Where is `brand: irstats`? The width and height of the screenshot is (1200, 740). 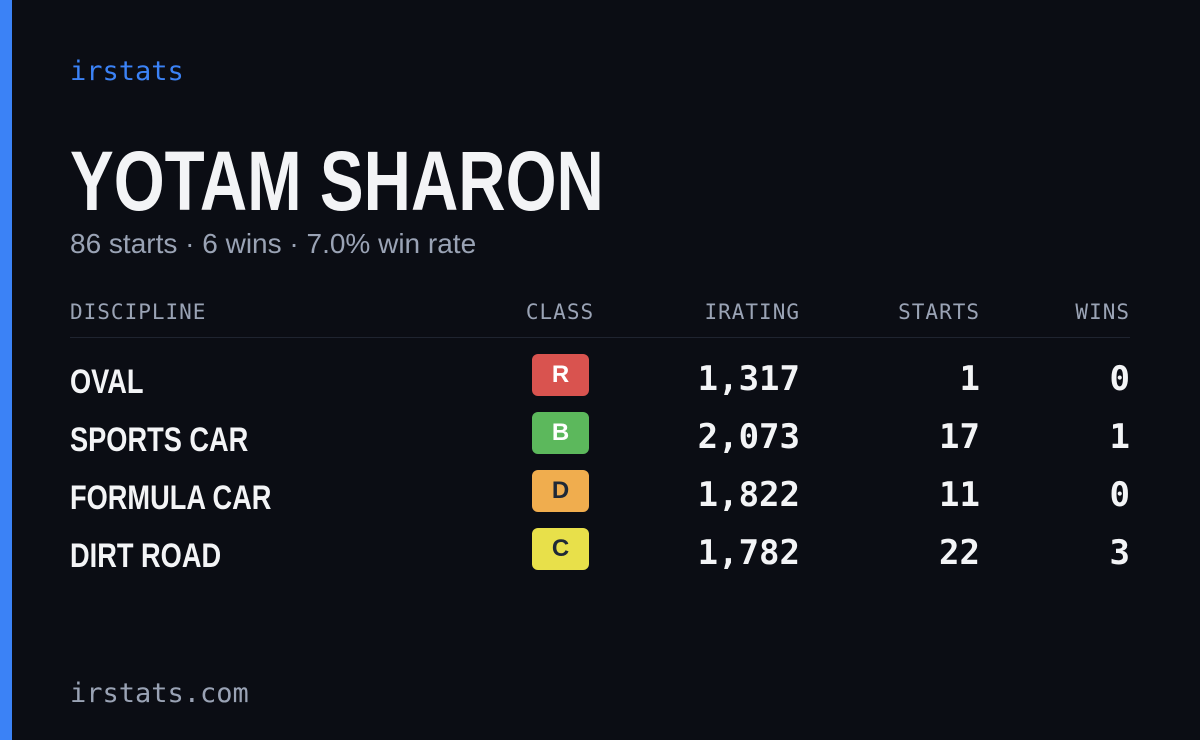 brand: irstats is located at coordinates (127, 71).